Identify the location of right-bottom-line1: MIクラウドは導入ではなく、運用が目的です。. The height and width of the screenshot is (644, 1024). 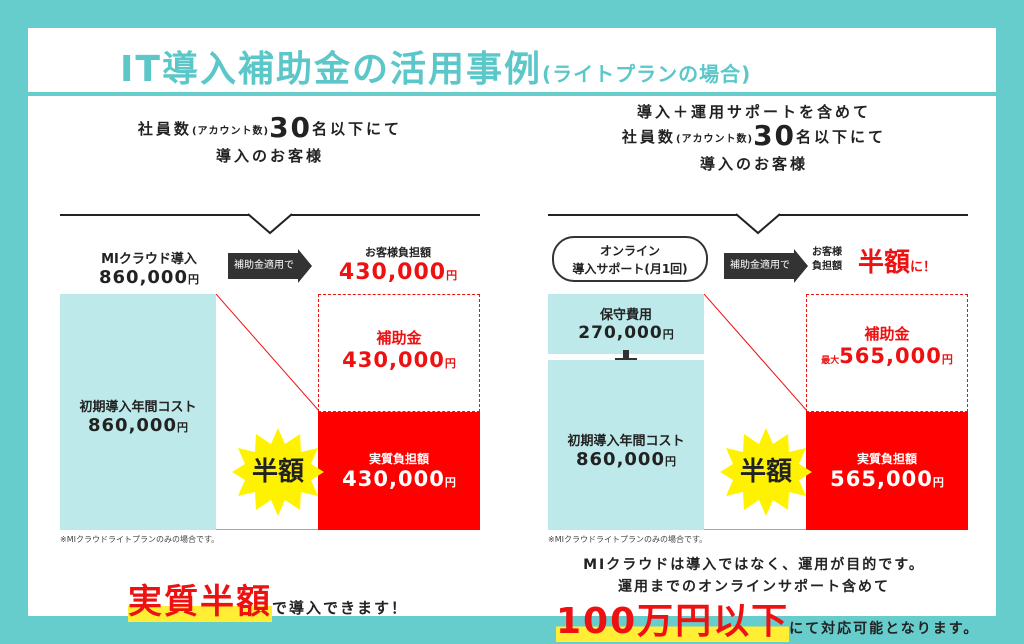
(754, 565).